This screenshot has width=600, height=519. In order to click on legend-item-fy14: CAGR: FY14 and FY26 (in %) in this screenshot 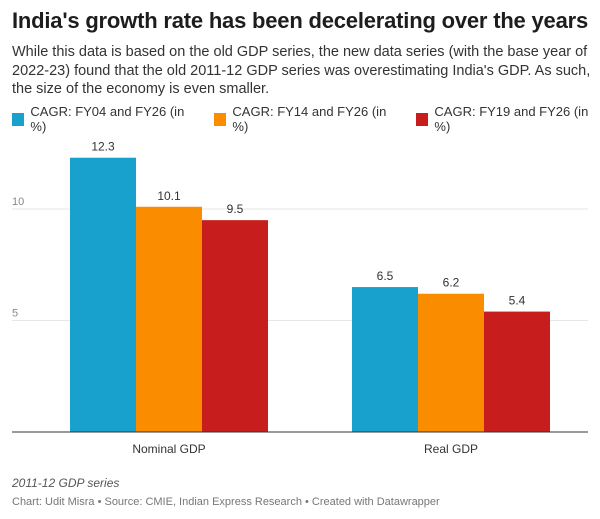, I will do `click(306, 119)`.